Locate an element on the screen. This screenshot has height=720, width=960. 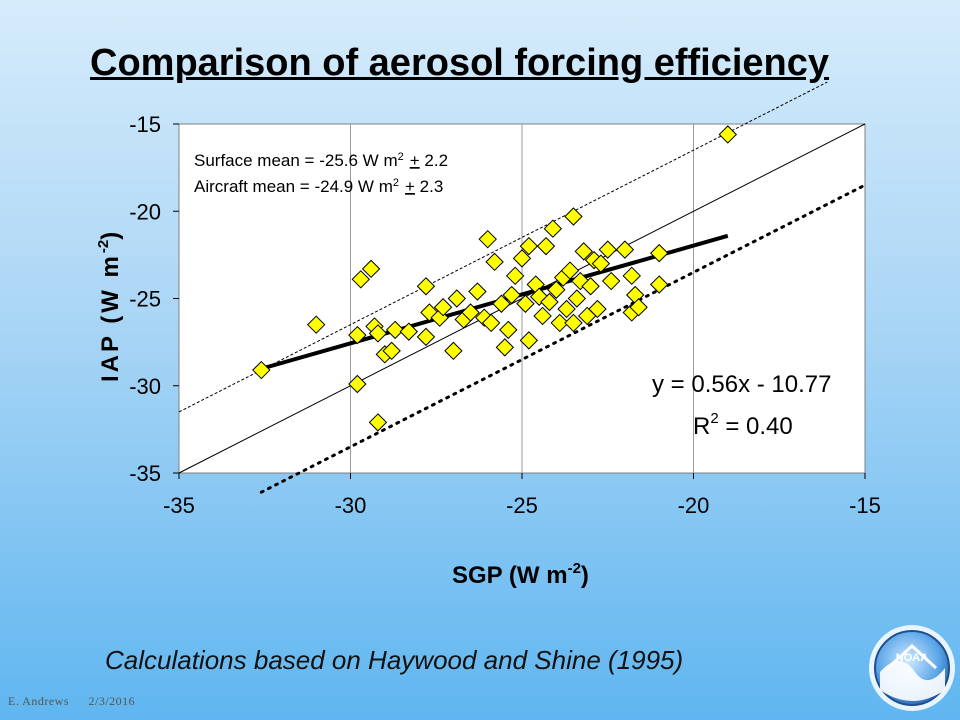
svg-text: NOAA is located at coordinates (912, 658).